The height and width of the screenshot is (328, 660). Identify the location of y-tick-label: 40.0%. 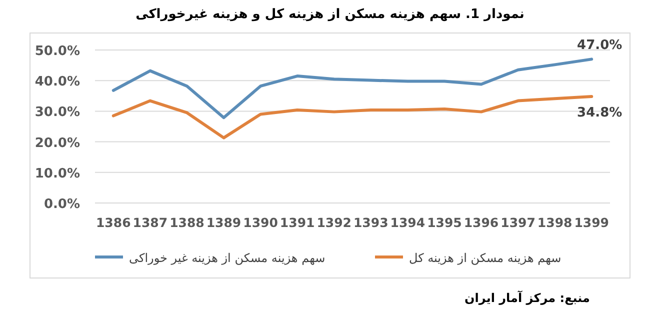
(57, 82).